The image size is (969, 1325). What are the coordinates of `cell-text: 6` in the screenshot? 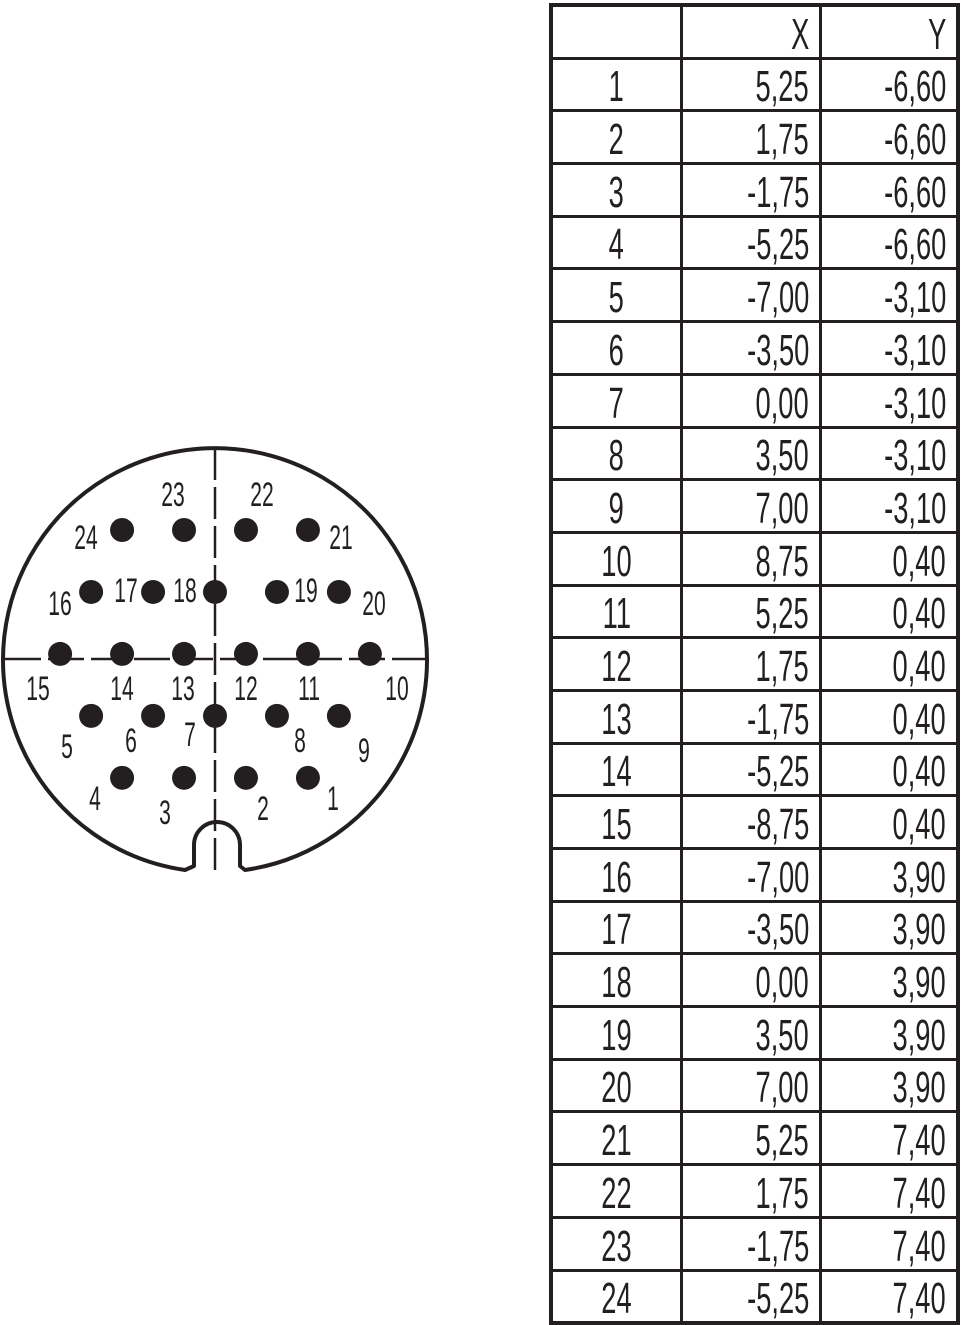 It's located at (616, 350).